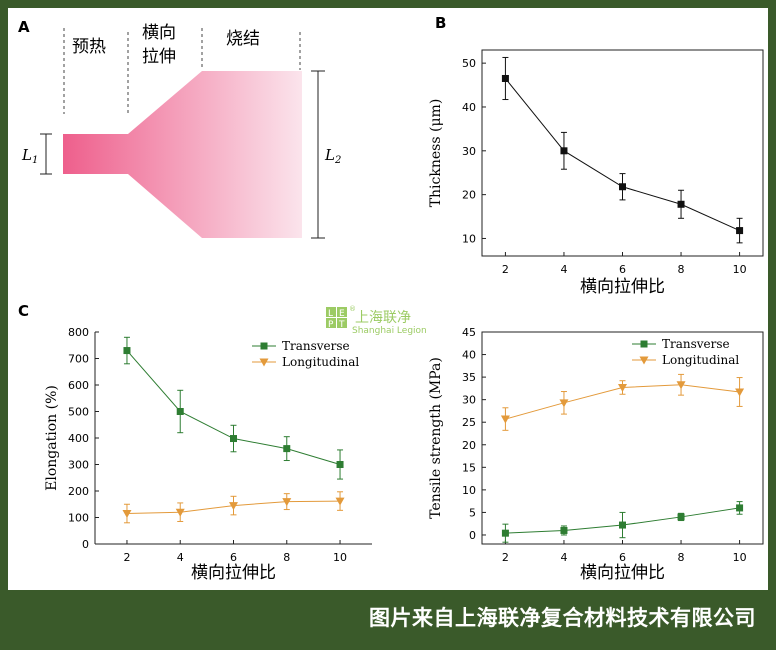 Image resolution: width=776 pixels, height=650 pixels. Describe the element at coordinates (436, 438) in the screenshot. I see `y-axis-label: Tensile strength (MPa)` at that location.